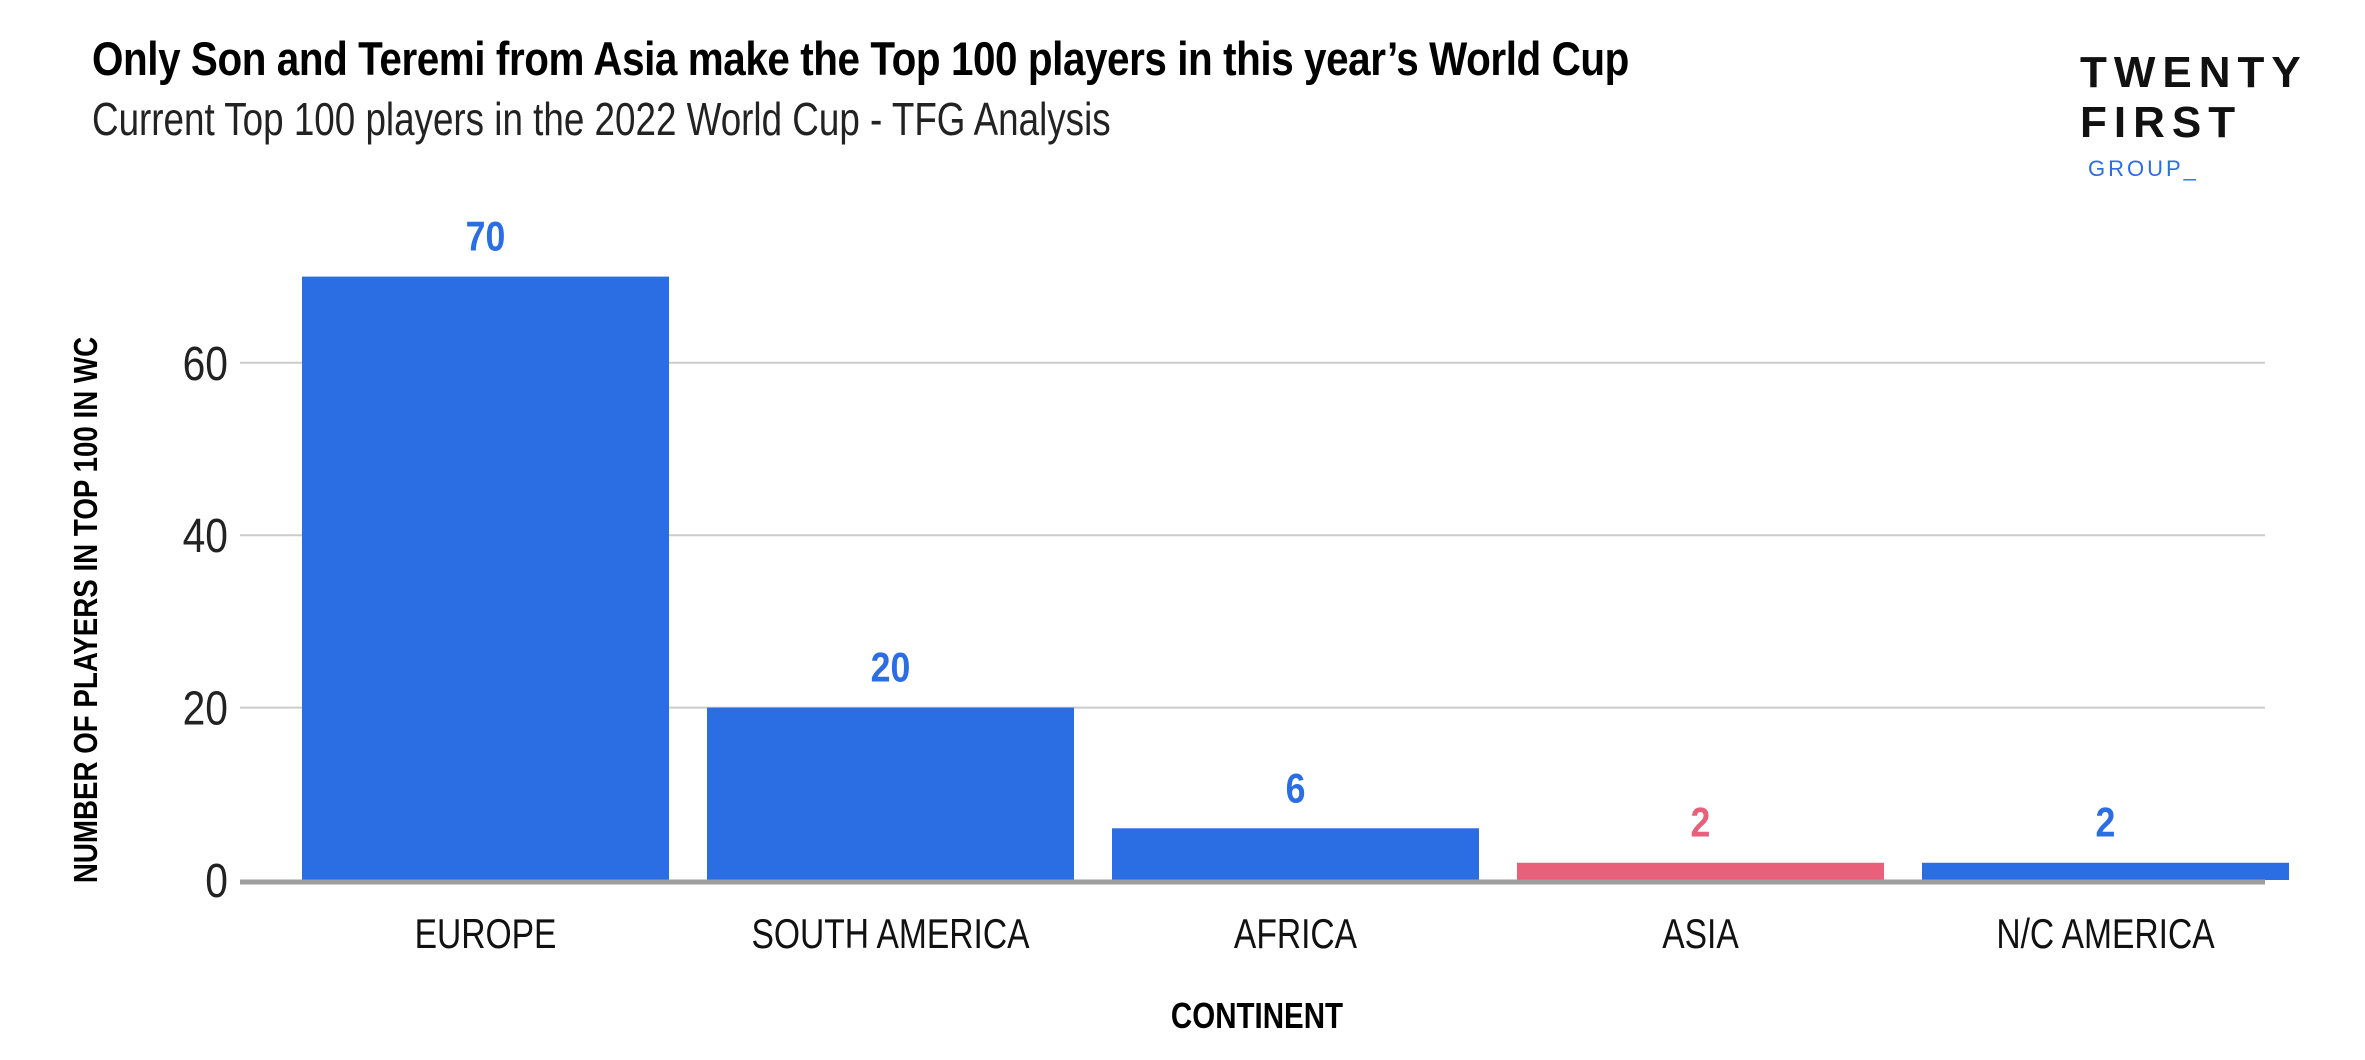  I want to click on bar-europe, so click(485, 578).